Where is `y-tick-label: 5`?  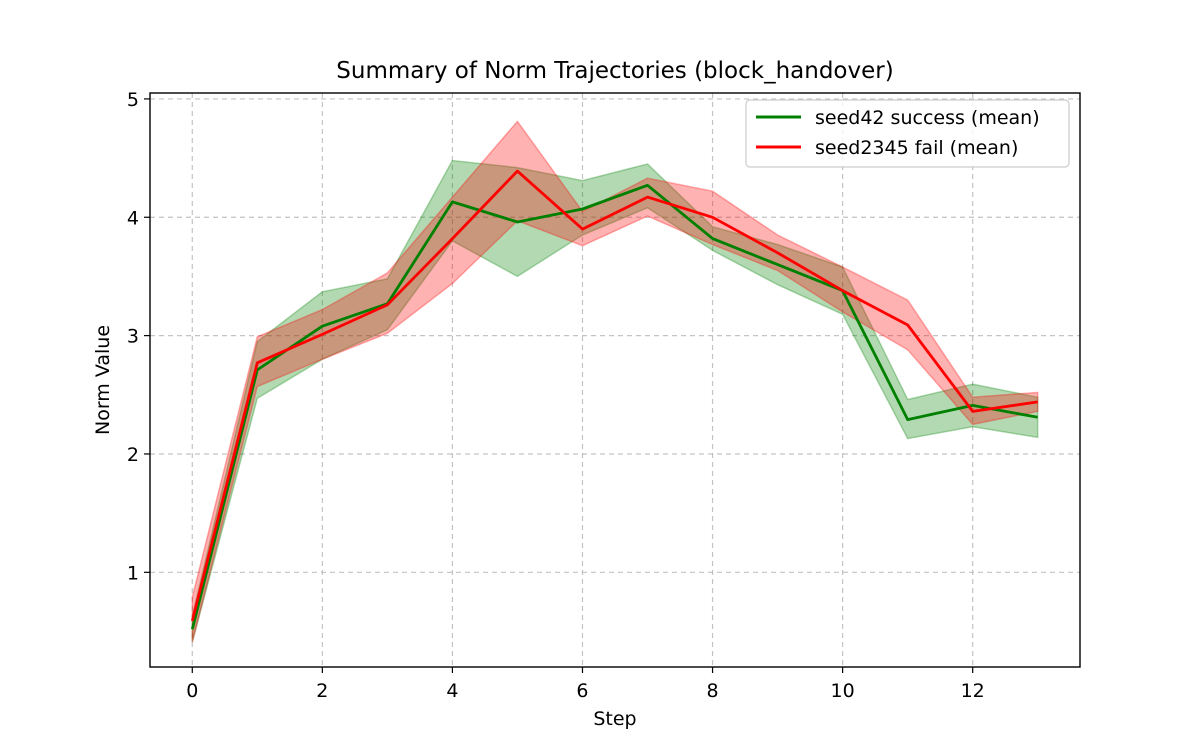 y-tick-label: 5 is located at coordinates (133, 100).